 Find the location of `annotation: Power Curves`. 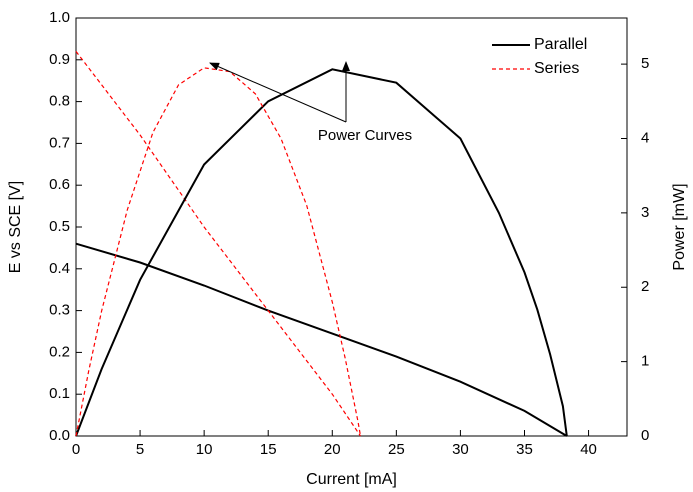

annotation: Power Curves is located at coordinates (365, 135).